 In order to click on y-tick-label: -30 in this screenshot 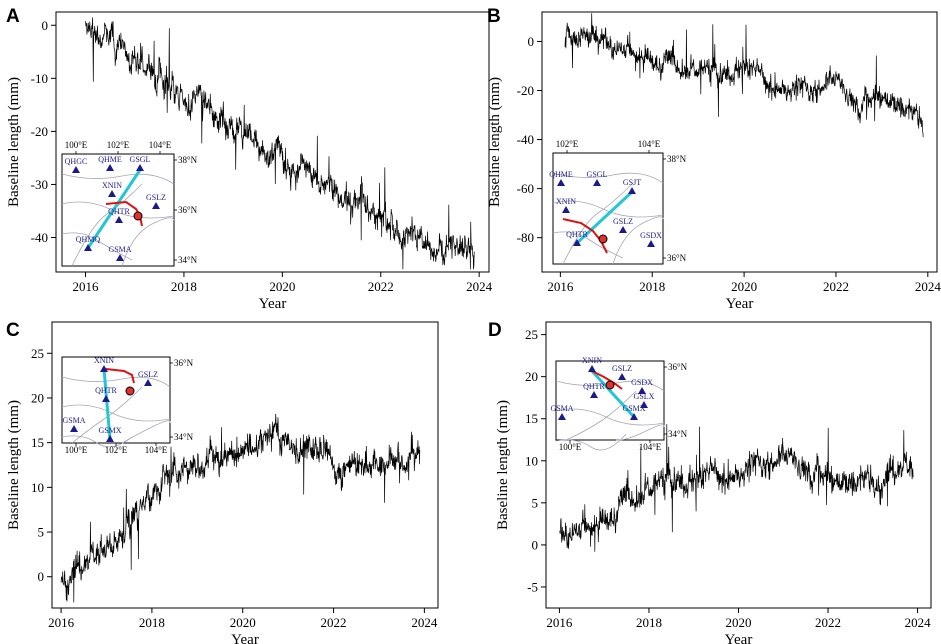, I will do `click(39, 184)`.